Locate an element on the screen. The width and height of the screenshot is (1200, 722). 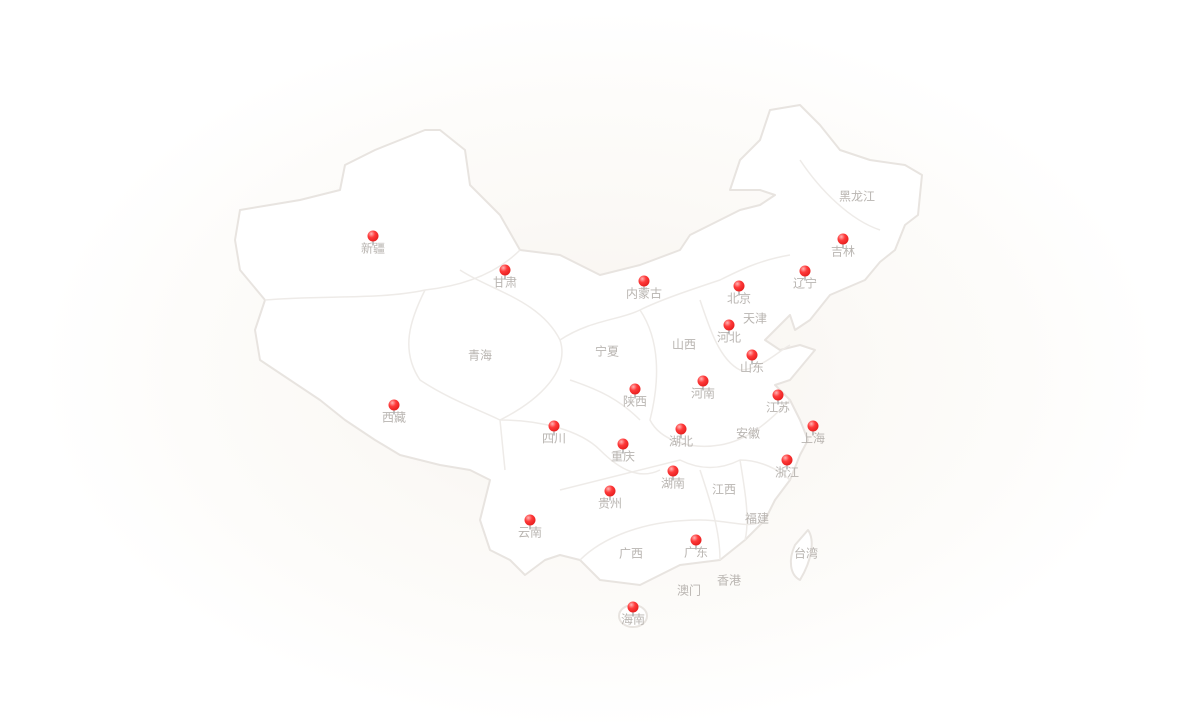
province-label: 香港 is located at coordinates (729, 580).